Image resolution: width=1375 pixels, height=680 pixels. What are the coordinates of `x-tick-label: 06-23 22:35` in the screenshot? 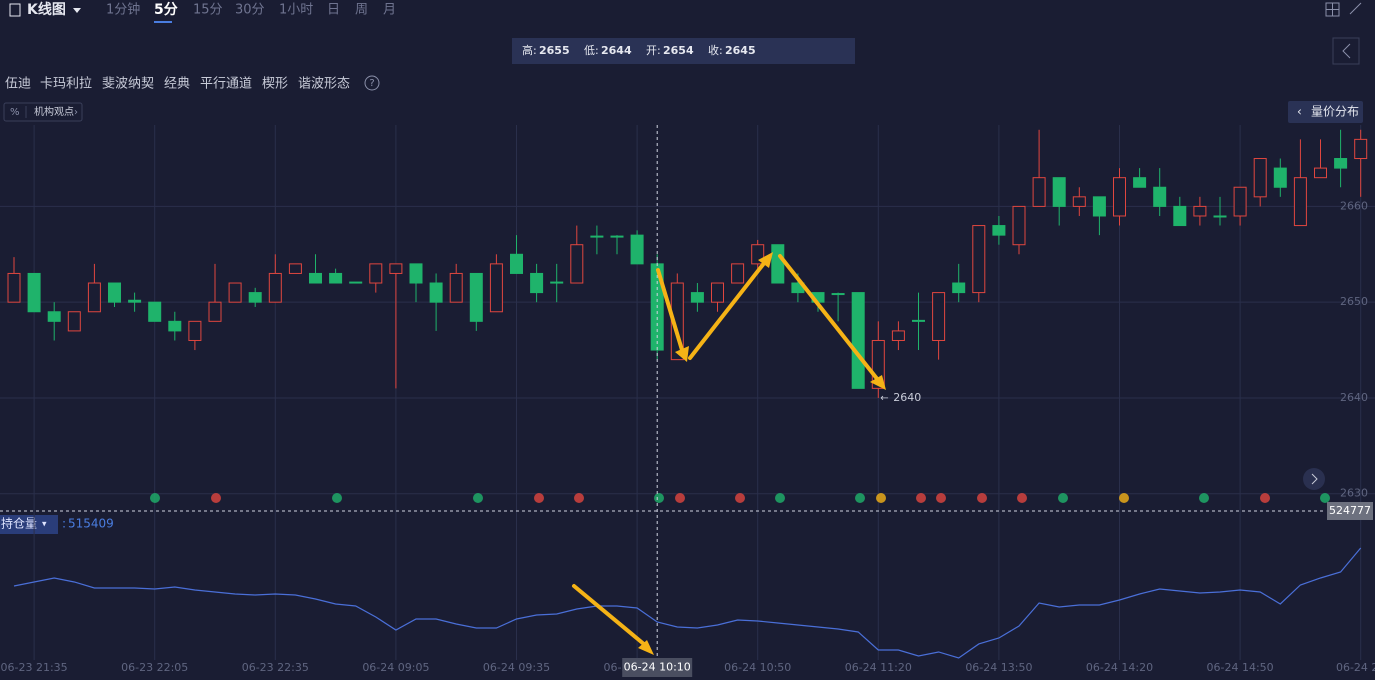 It's located at (275, 667).